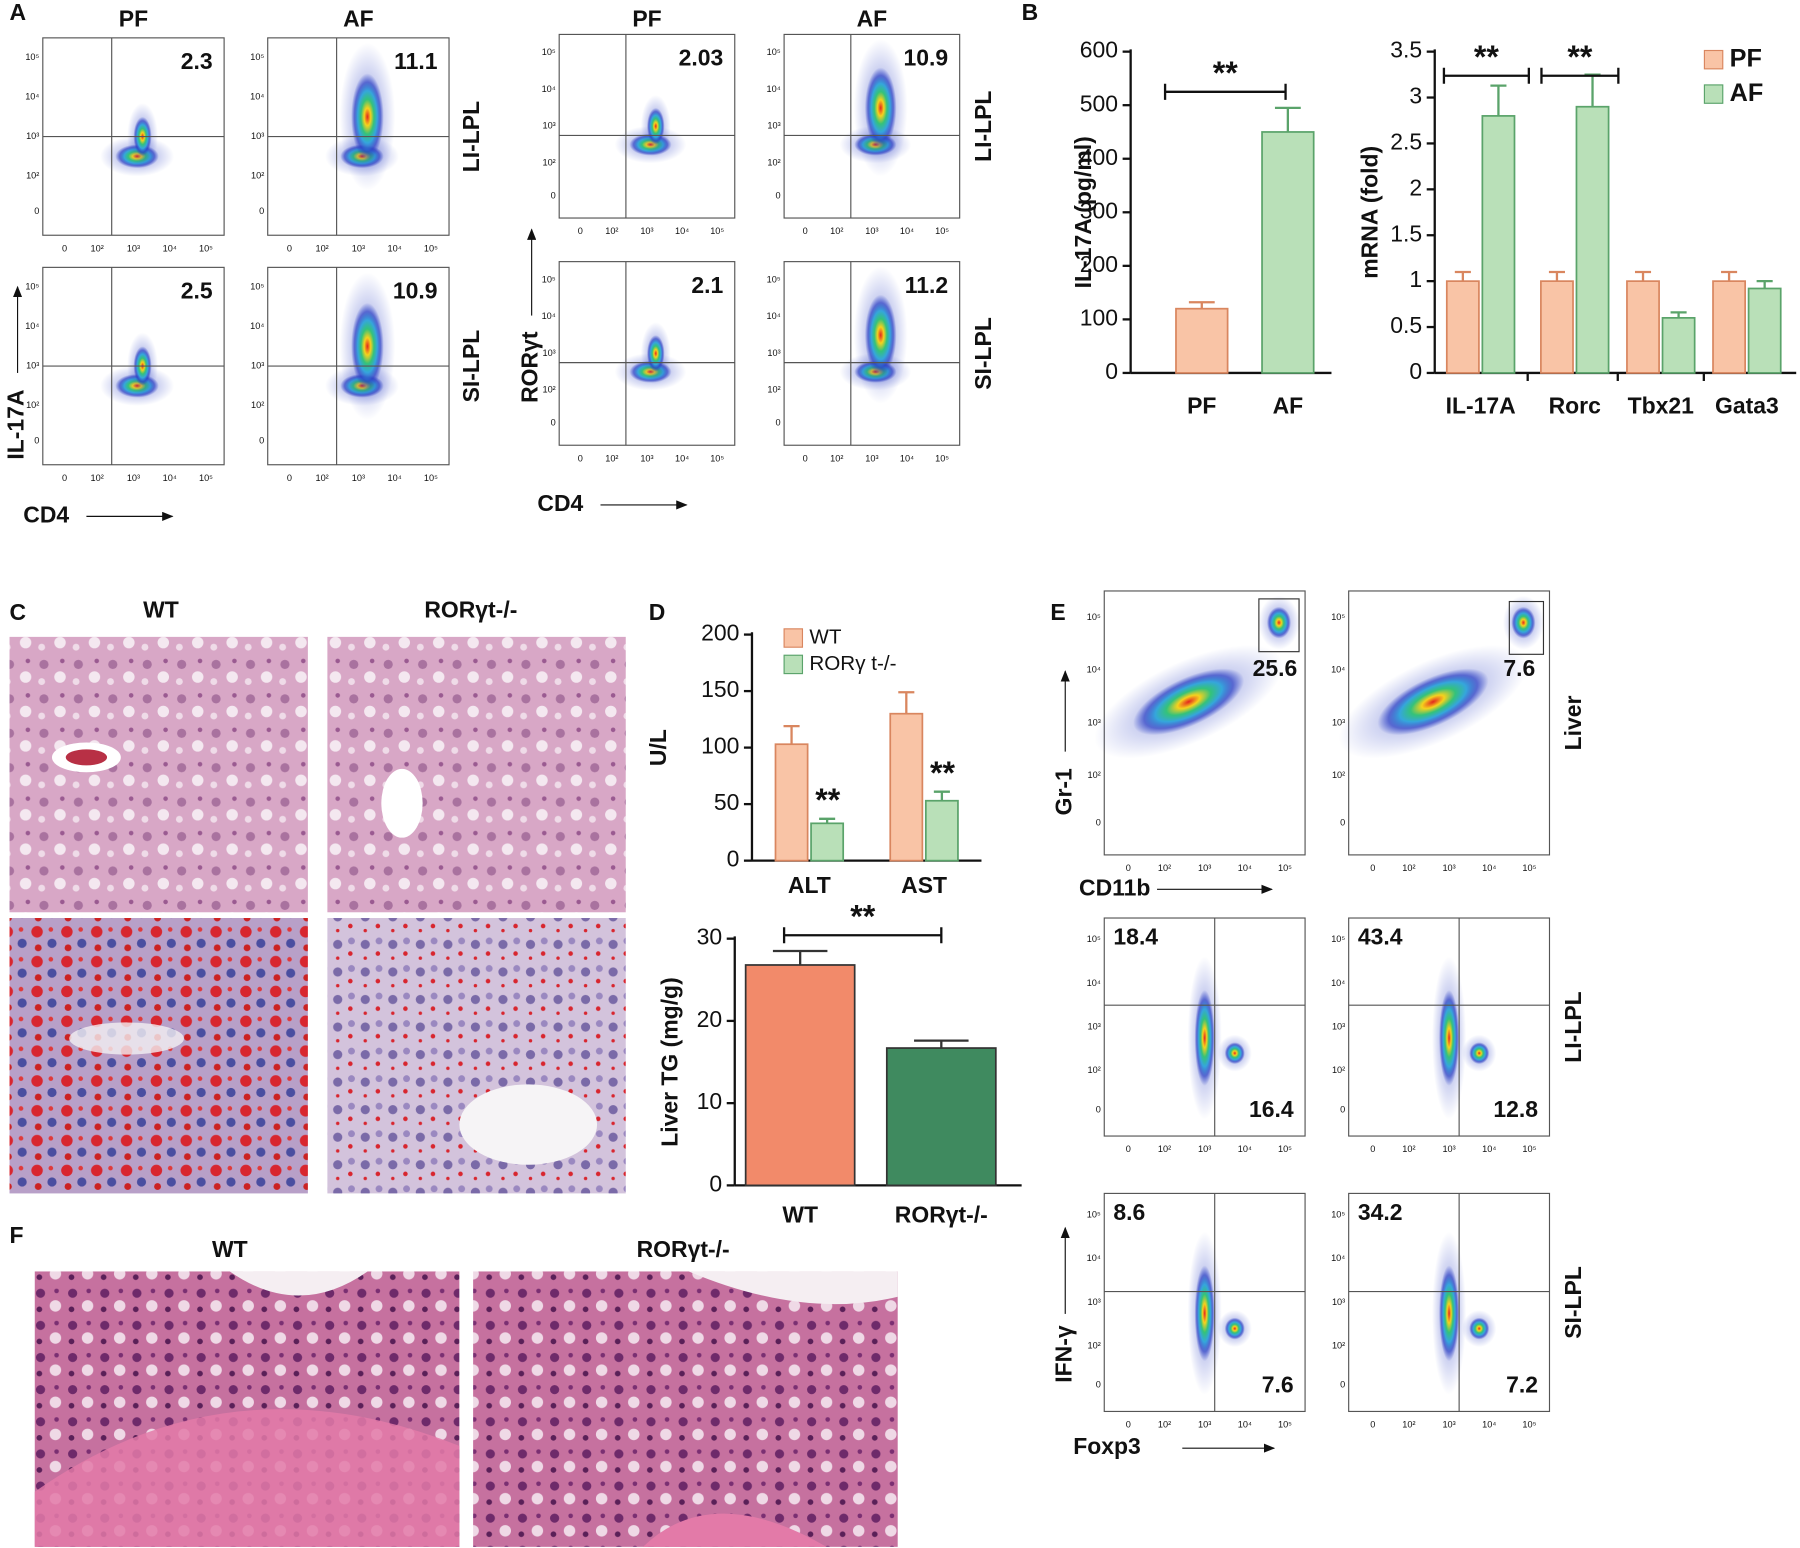 The image size is (1800, 1548). I want to click on column-header: PF, so click(646, 19).